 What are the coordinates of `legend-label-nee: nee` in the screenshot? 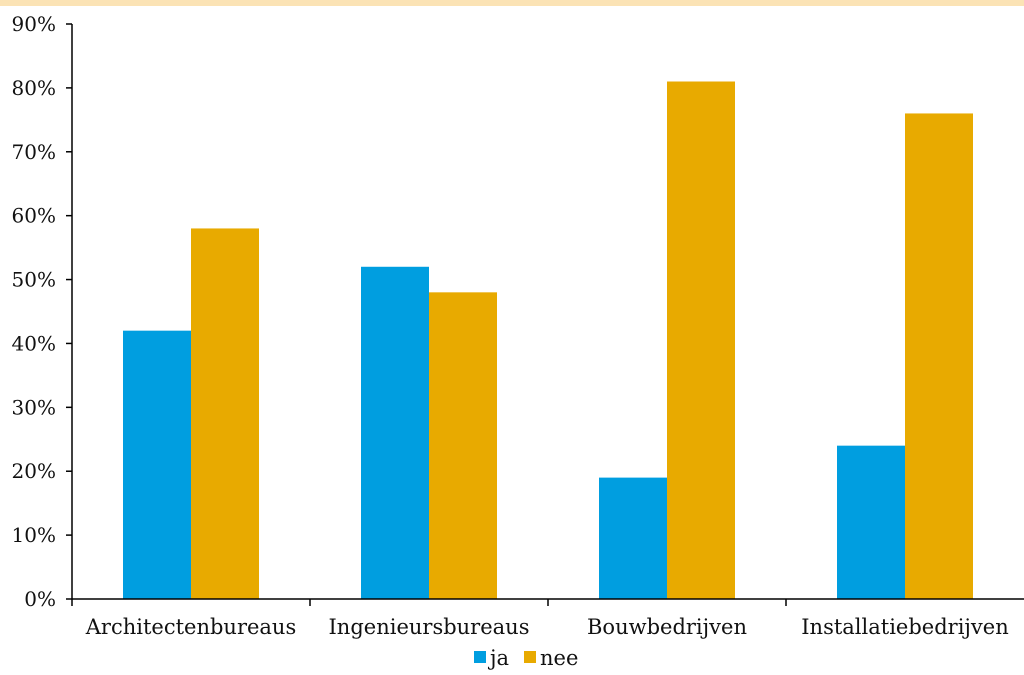 It's located at (559, 658).